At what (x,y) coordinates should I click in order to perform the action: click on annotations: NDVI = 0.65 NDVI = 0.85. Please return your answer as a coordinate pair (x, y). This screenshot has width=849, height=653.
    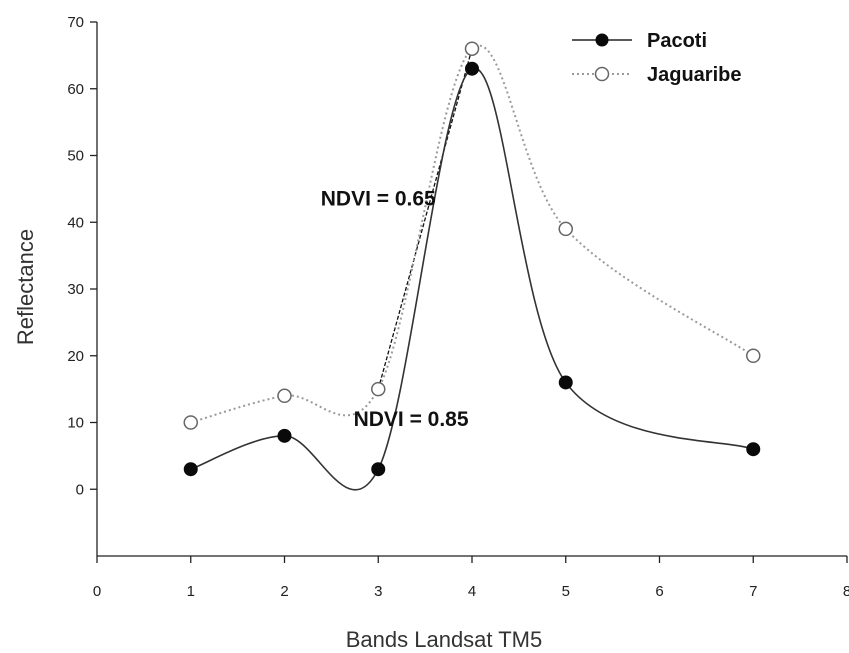
    Looking at the image, I should click on (395, 309).